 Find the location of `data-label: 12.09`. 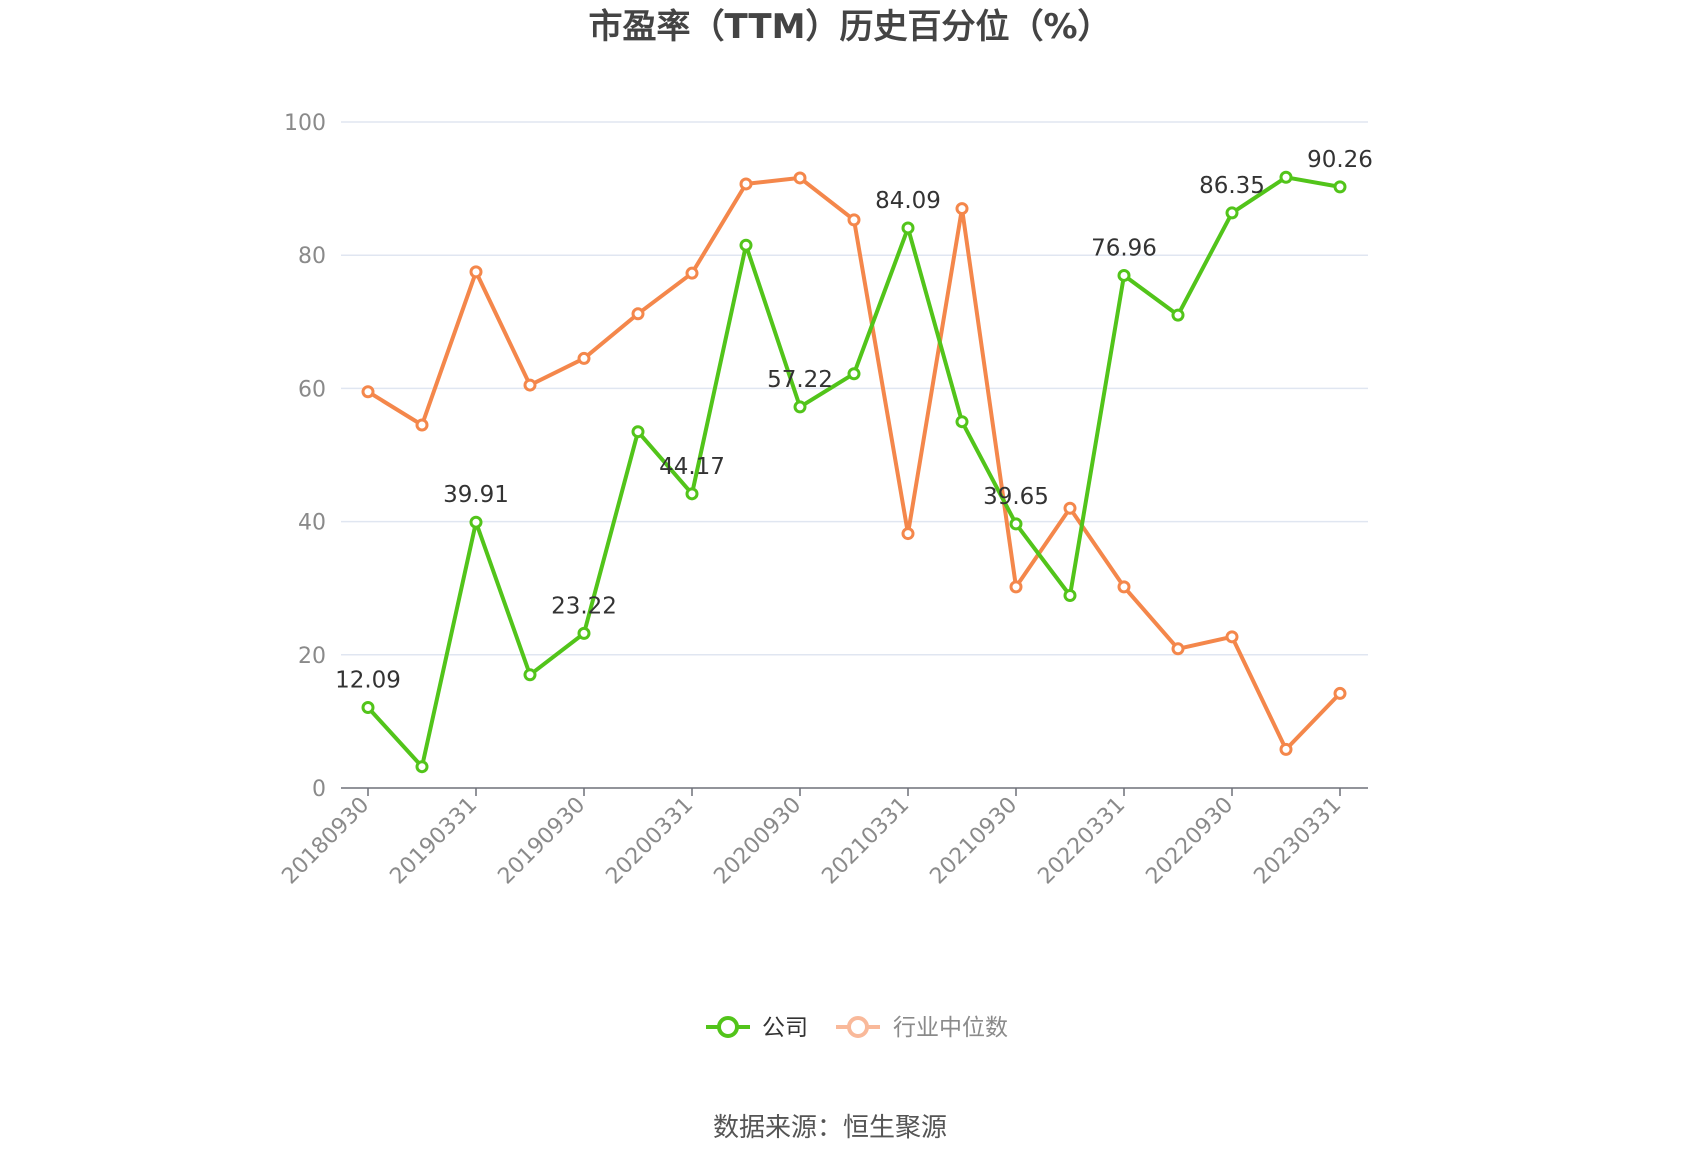

data-label: 12.09 is located at coordinates (368, 680).